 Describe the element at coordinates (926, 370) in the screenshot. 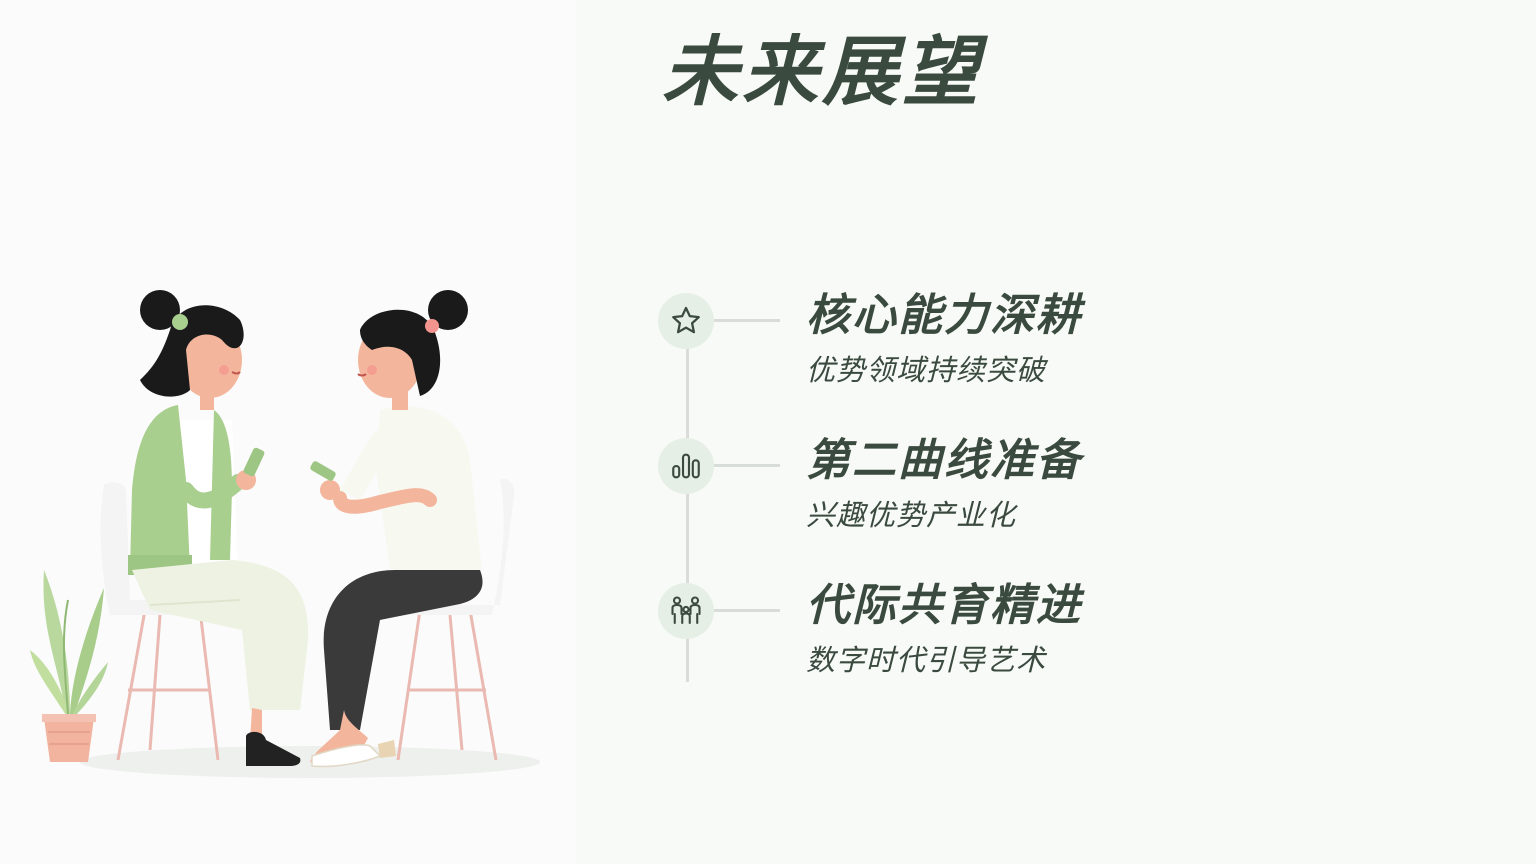

I see `item-subtitle: 优势领域持续突破` at that location.